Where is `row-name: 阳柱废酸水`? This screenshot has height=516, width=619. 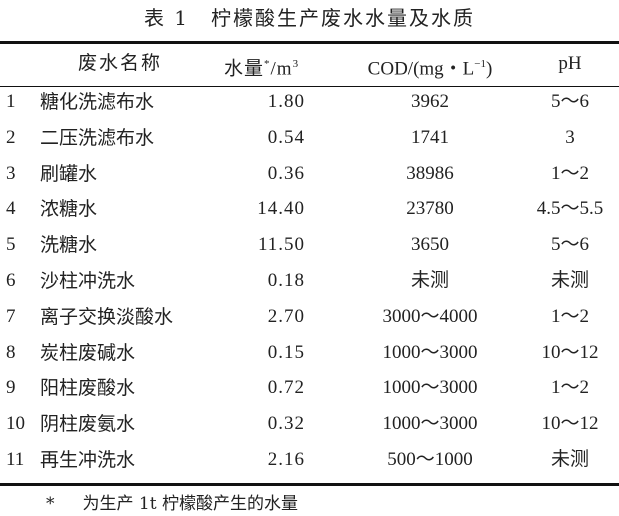 row-name: 阳柱废酸水 is located at coordinates (88, 388).